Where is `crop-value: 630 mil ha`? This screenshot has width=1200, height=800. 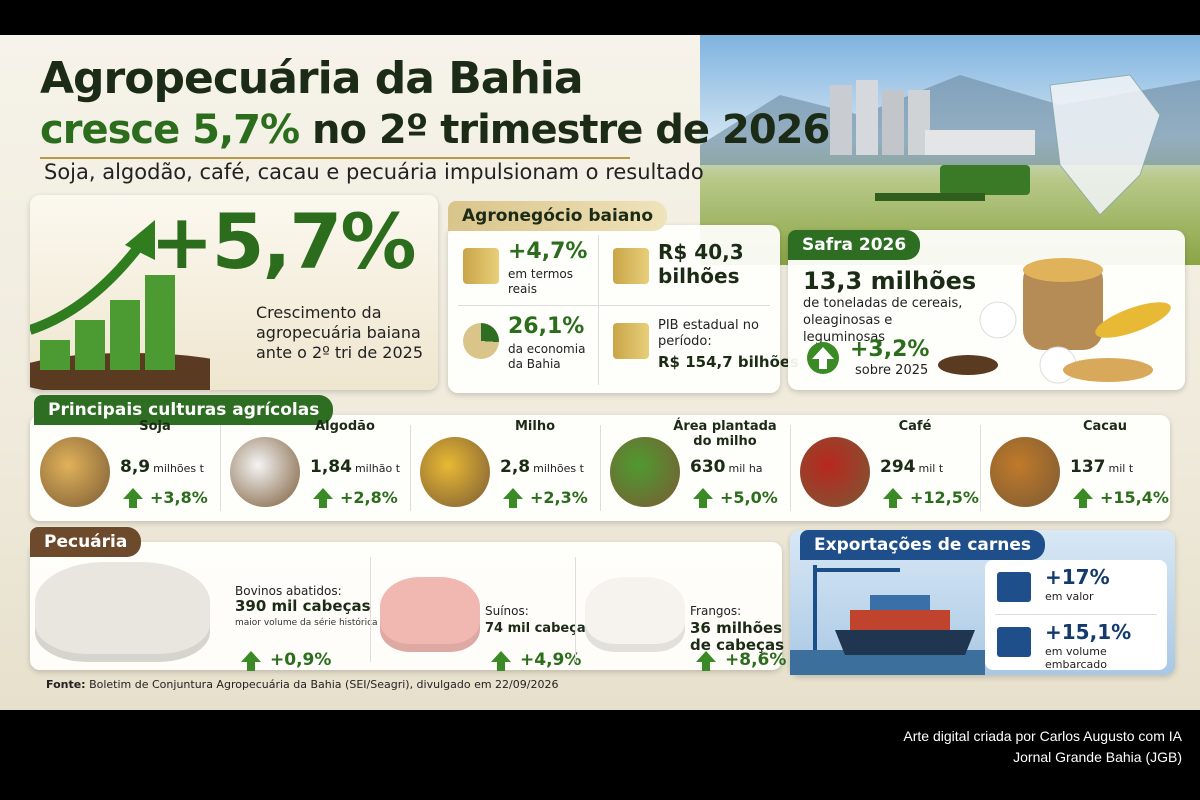
crop-value: 630 mil ha is located at coordinates (726, 467).